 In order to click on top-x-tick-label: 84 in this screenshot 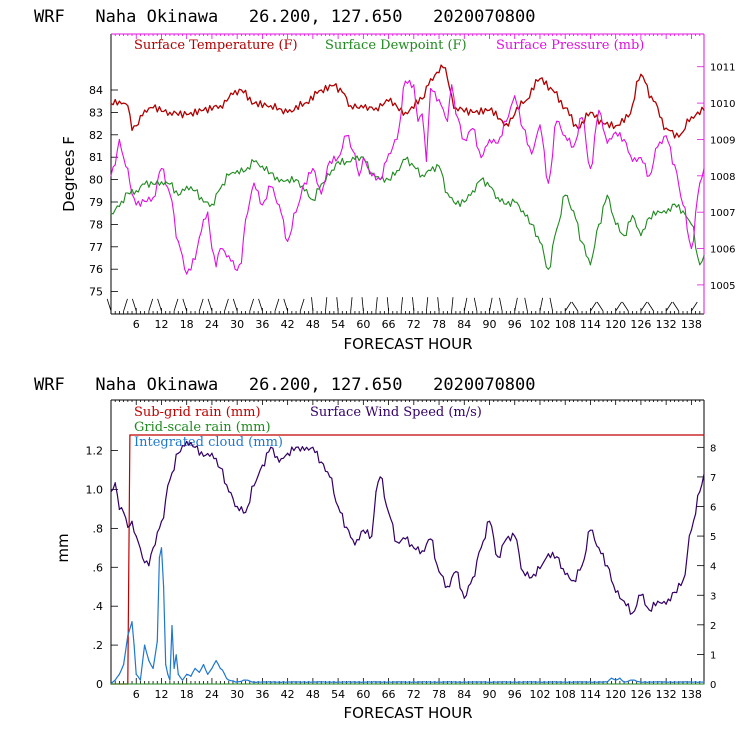, I will do `click(464, 324)`.